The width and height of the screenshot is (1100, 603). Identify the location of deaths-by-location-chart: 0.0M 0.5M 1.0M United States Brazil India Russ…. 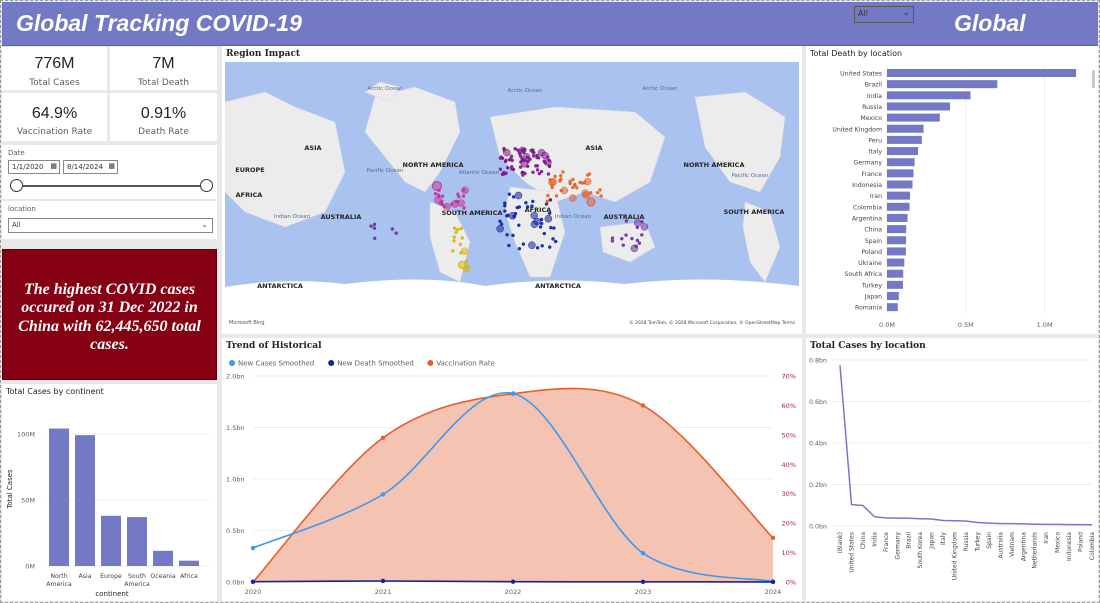
(952, 190).